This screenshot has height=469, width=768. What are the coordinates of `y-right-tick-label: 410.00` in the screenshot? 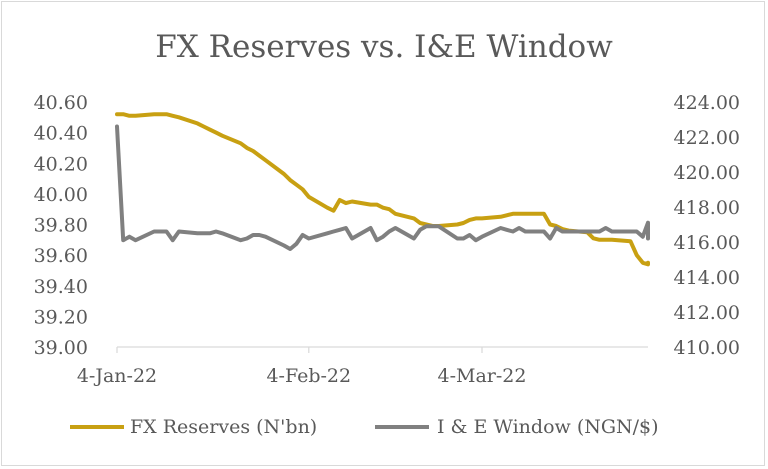 It's located at (707, 348).